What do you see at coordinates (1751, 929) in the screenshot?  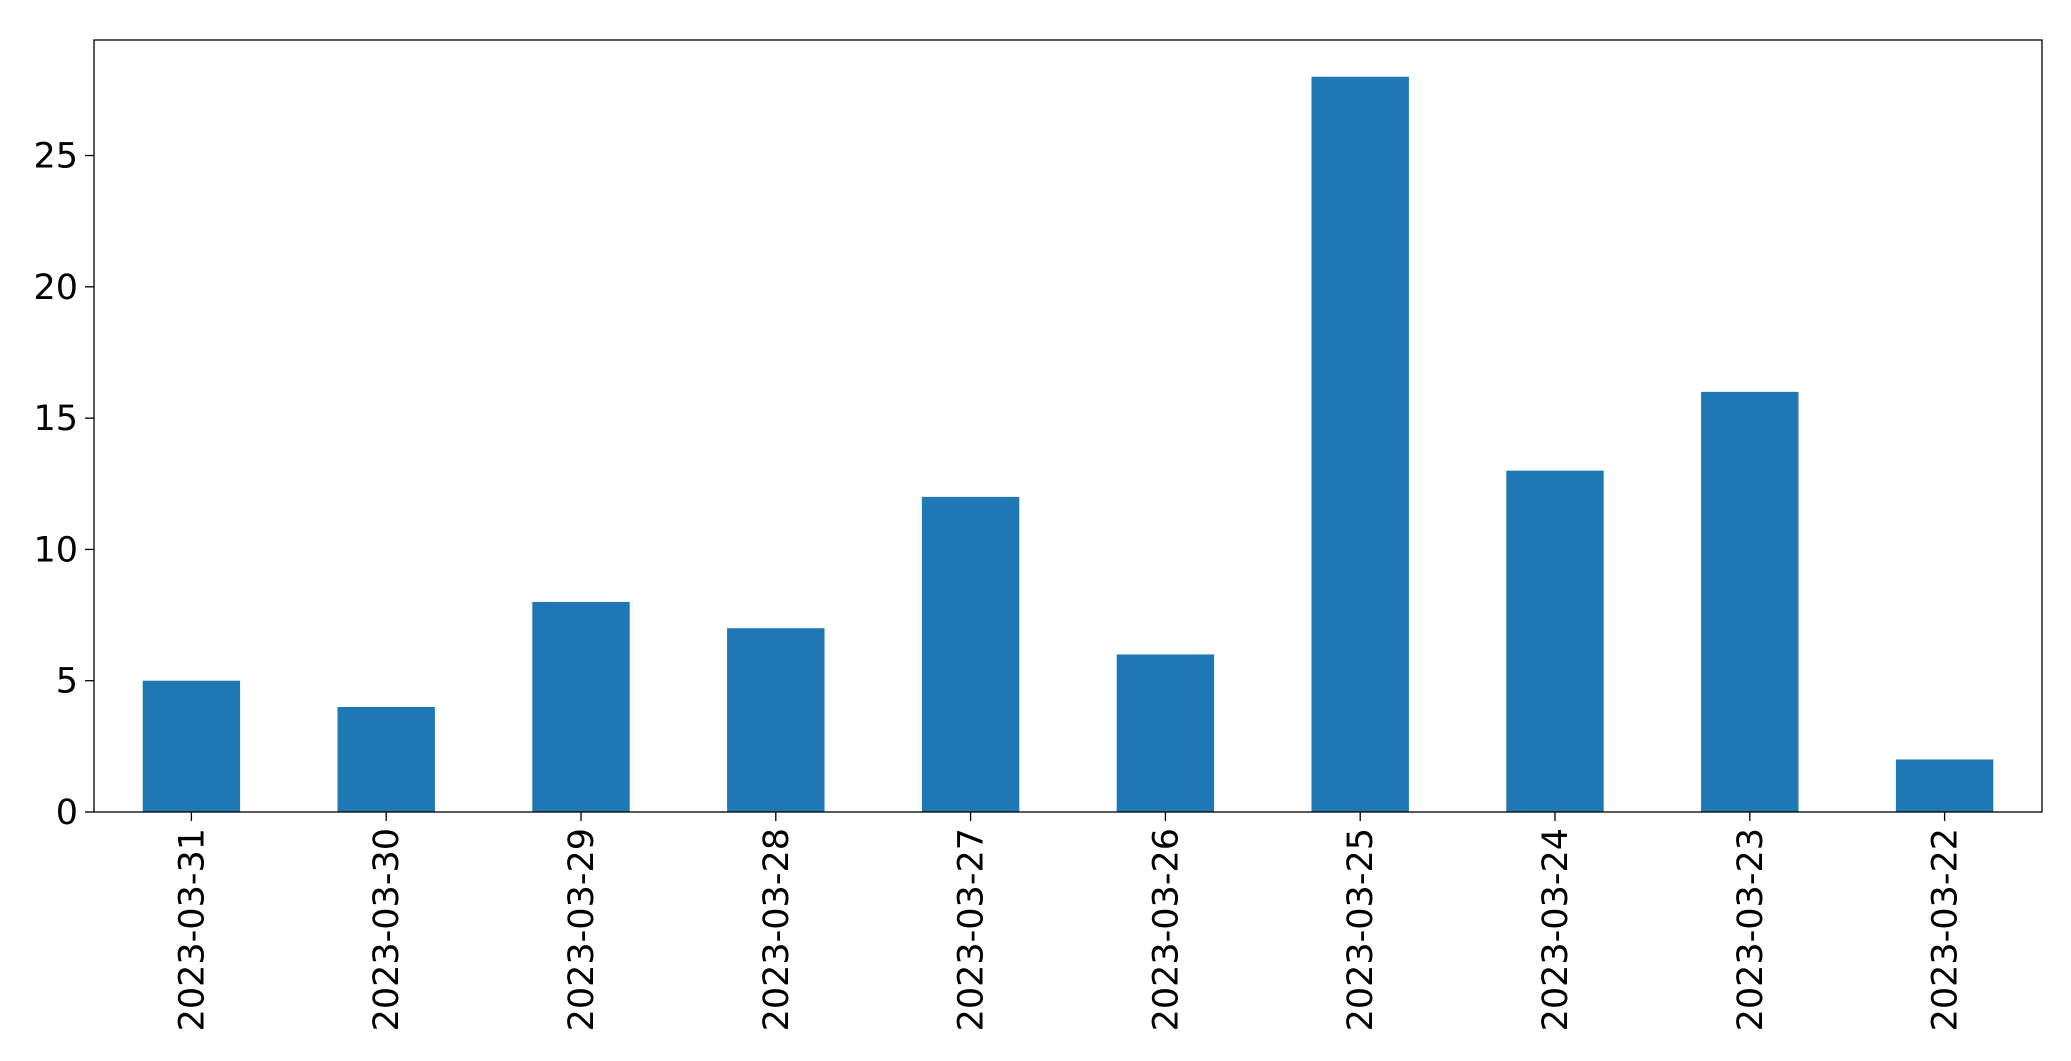 I see `x-tick-label: 2023-03-23` at bounding box center [1751, 929].